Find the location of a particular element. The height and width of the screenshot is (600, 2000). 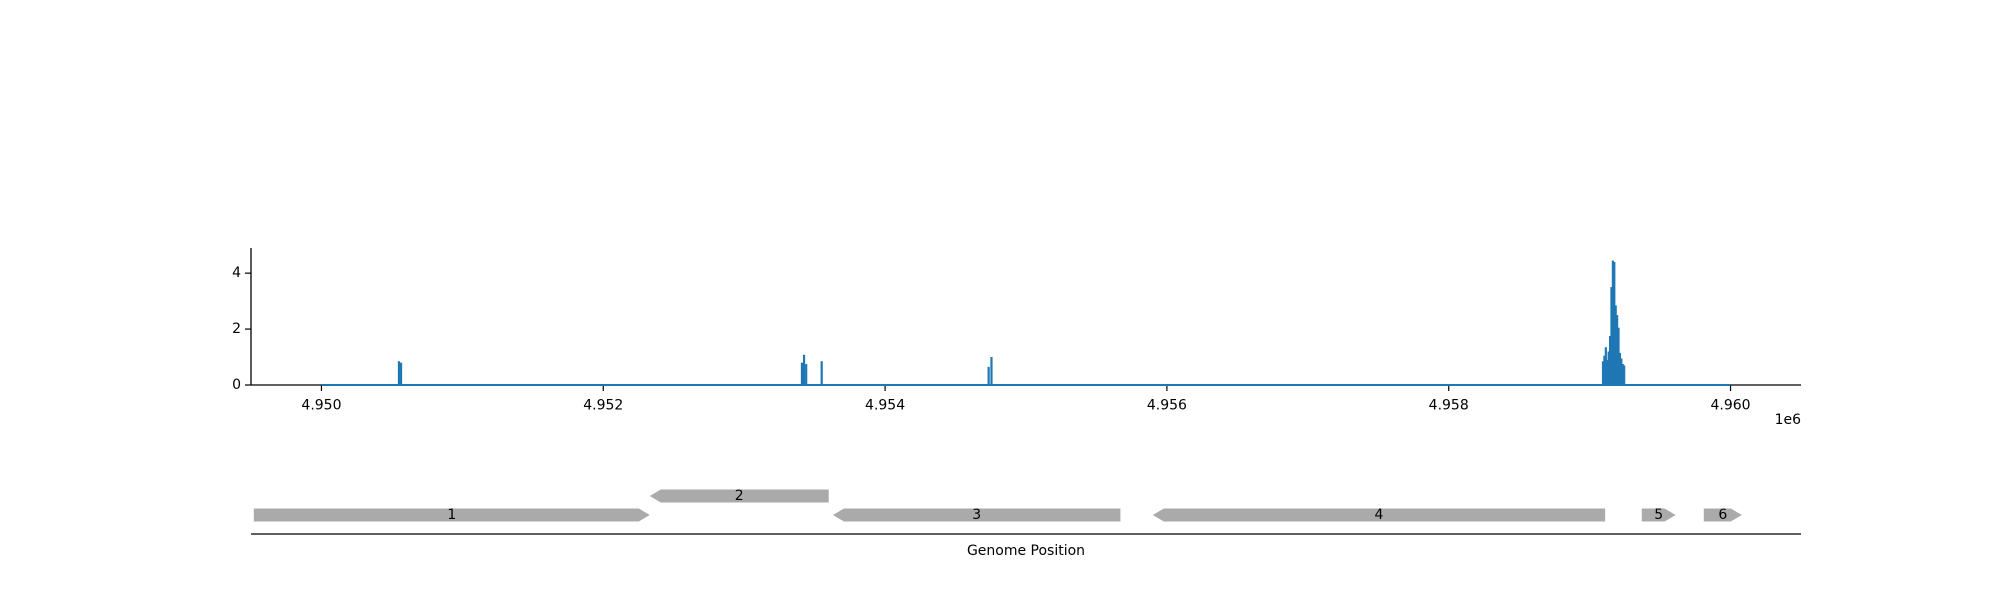

gene-arrows: 1 2 3 4 5 6 is located at coordinates (997, 505).